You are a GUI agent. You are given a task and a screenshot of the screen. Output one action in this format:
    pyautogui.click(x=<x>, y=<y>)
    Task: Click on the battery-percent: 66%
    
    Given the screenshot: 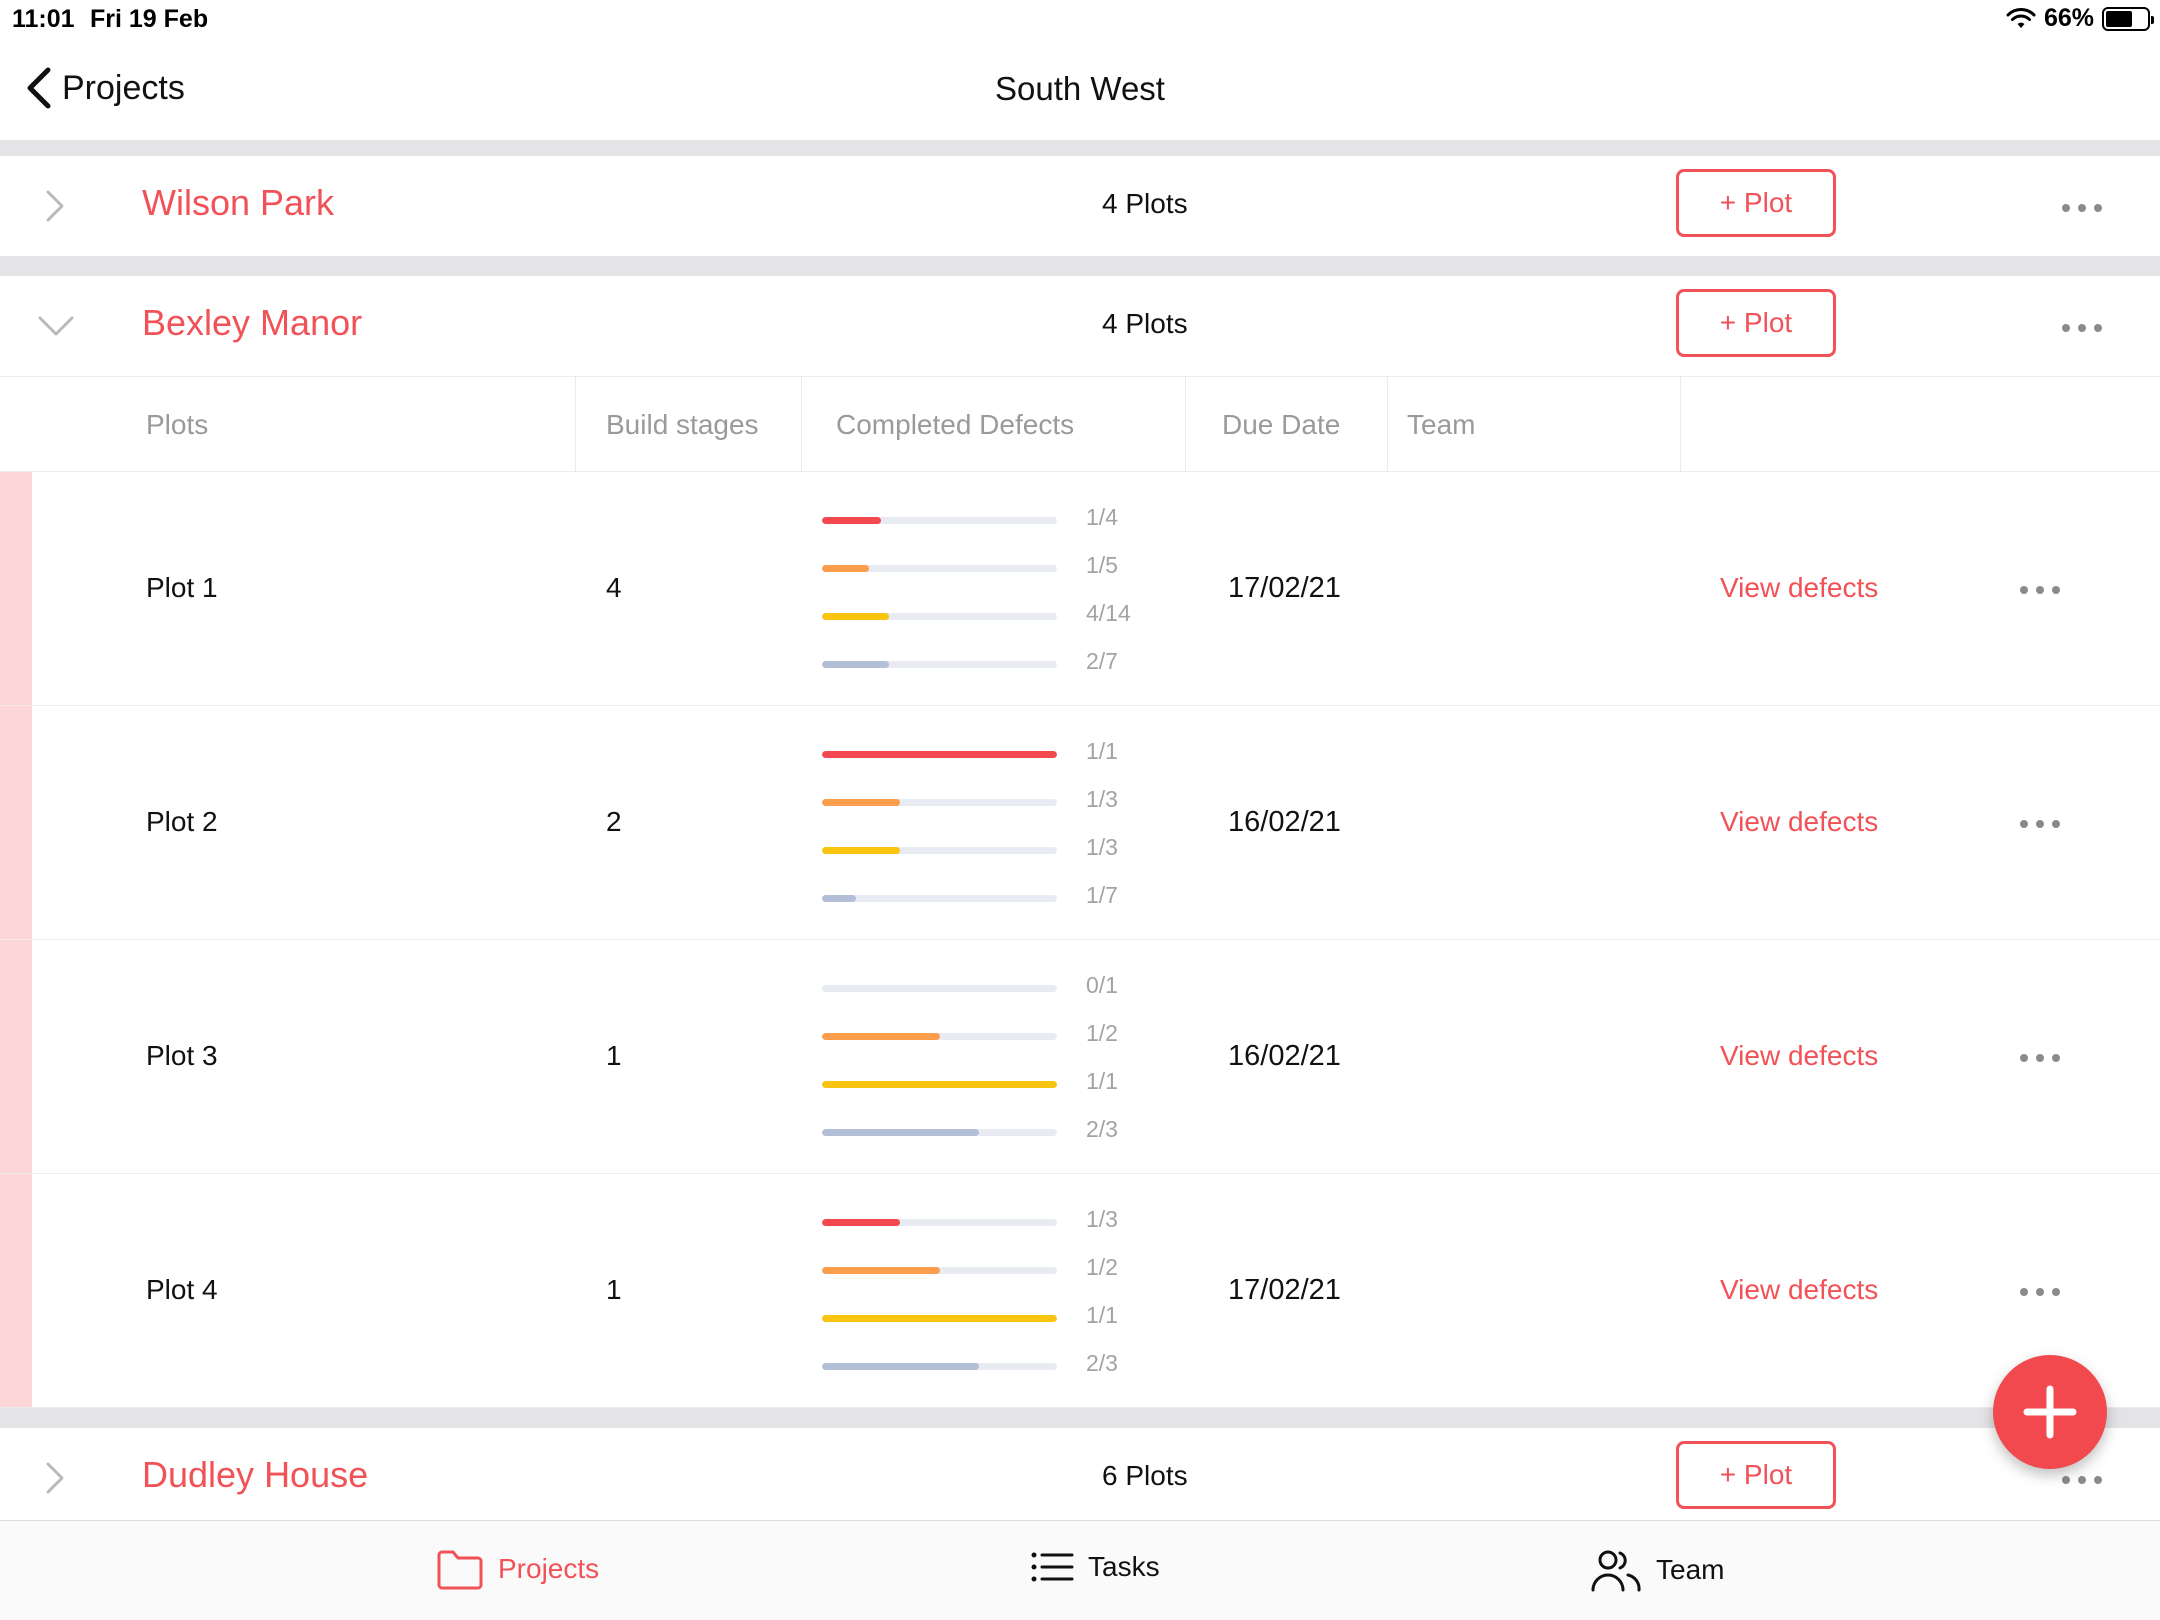 What is the action you would take?
    pyautogui.click(x=2068, y=18)
    